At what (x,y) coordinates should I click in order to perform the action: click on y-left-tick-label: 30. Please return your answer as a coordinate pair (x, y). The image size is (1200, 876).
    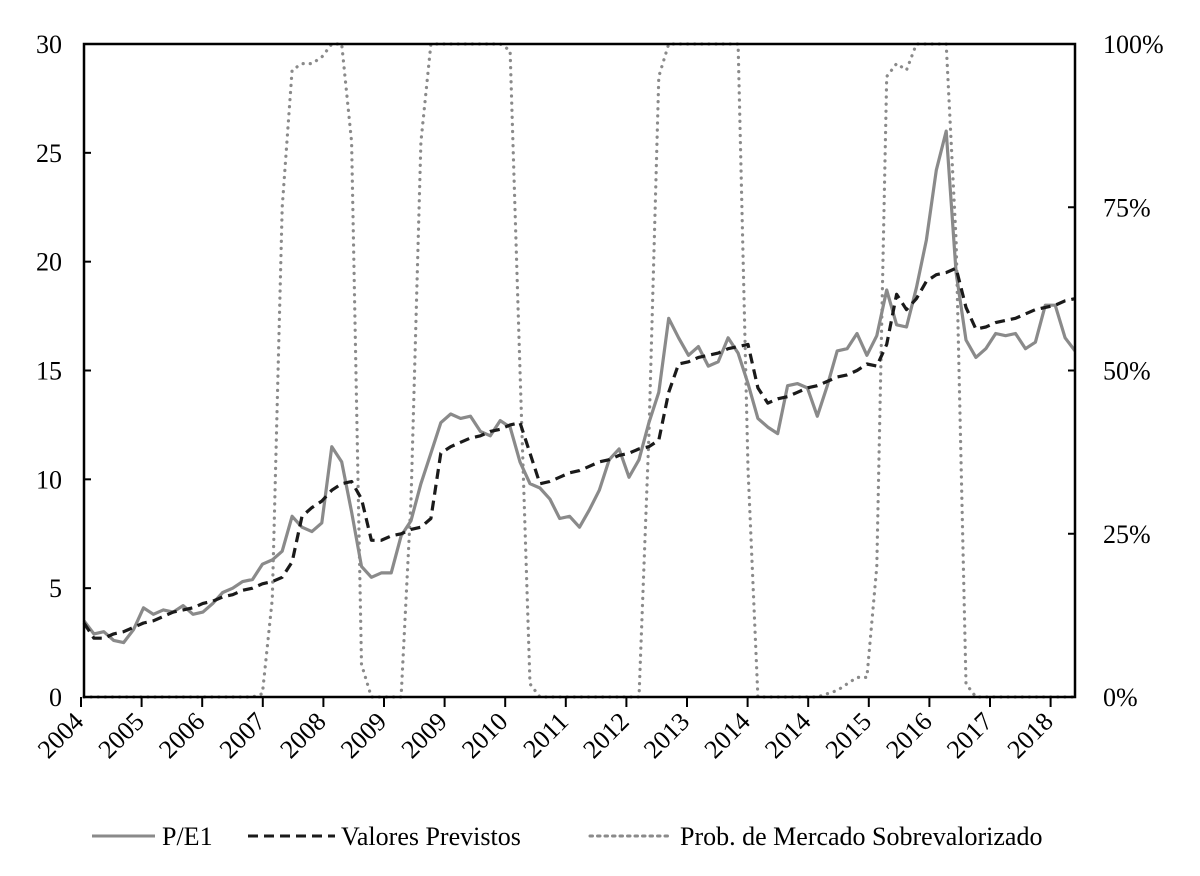
    Looking at the image, I should click on (49, 44).